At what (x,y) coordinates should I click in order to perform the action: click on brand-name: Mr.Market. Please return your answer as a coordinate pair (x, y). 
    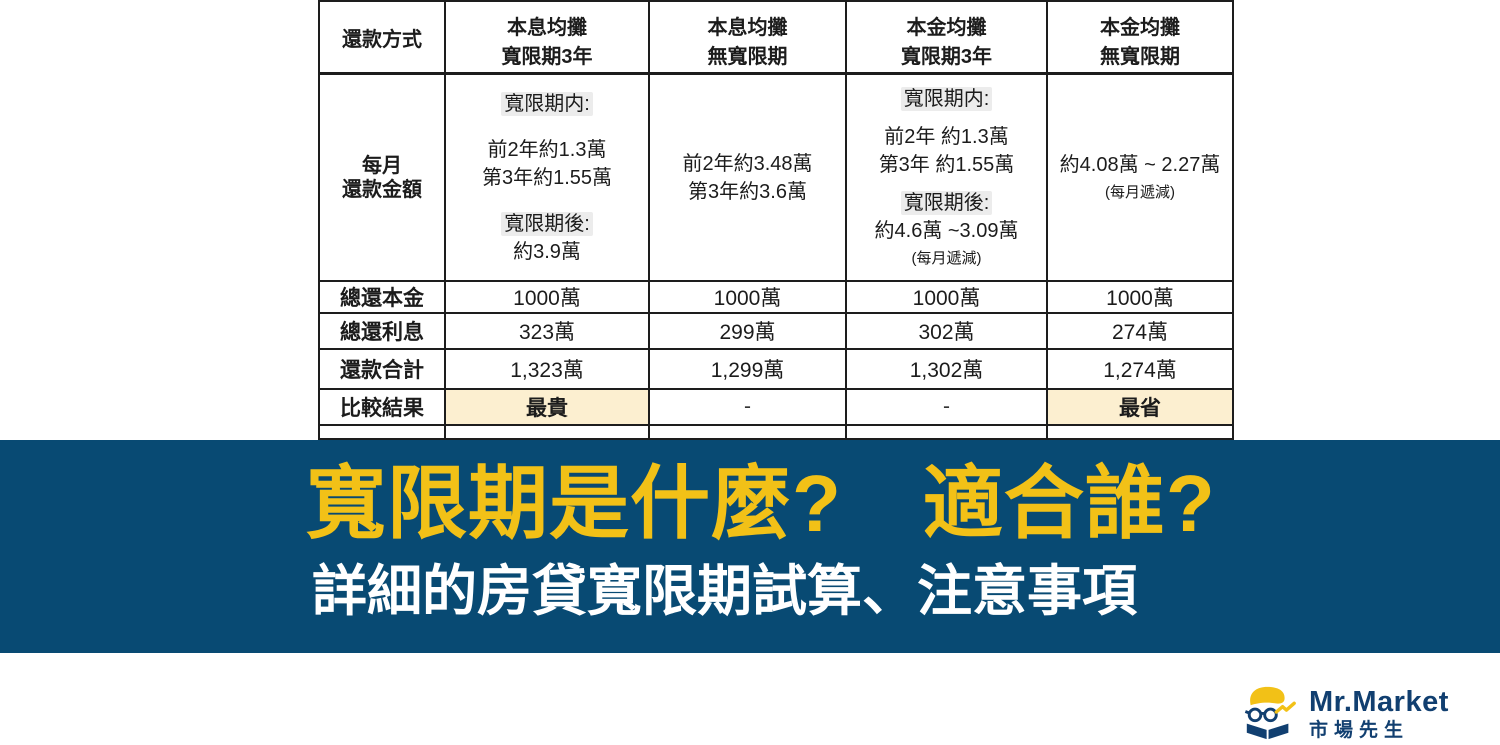
    Looking at the image, I should click on (1379, 702).